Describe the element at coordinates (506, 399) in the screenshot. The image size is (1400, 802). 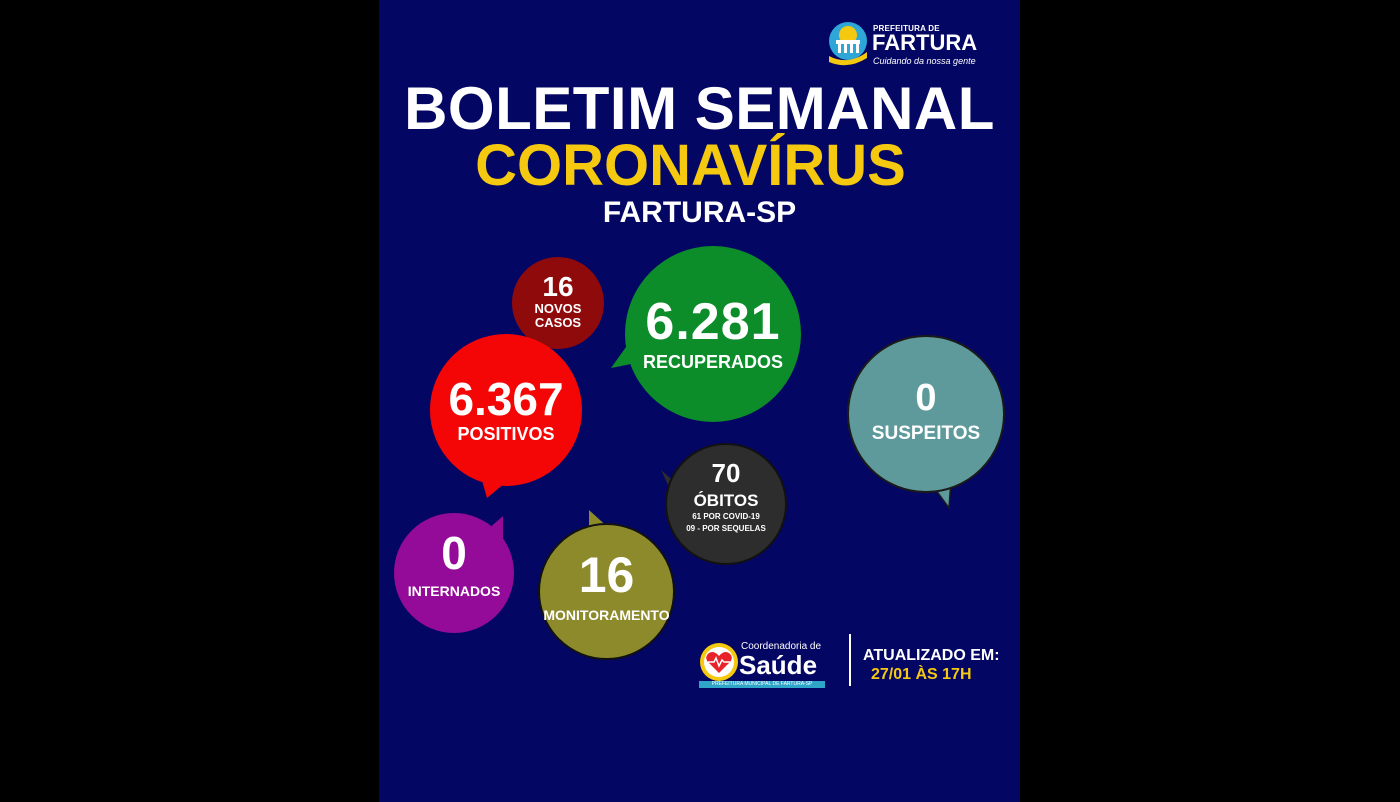
I see `positivos-value: 6.367` at that location.